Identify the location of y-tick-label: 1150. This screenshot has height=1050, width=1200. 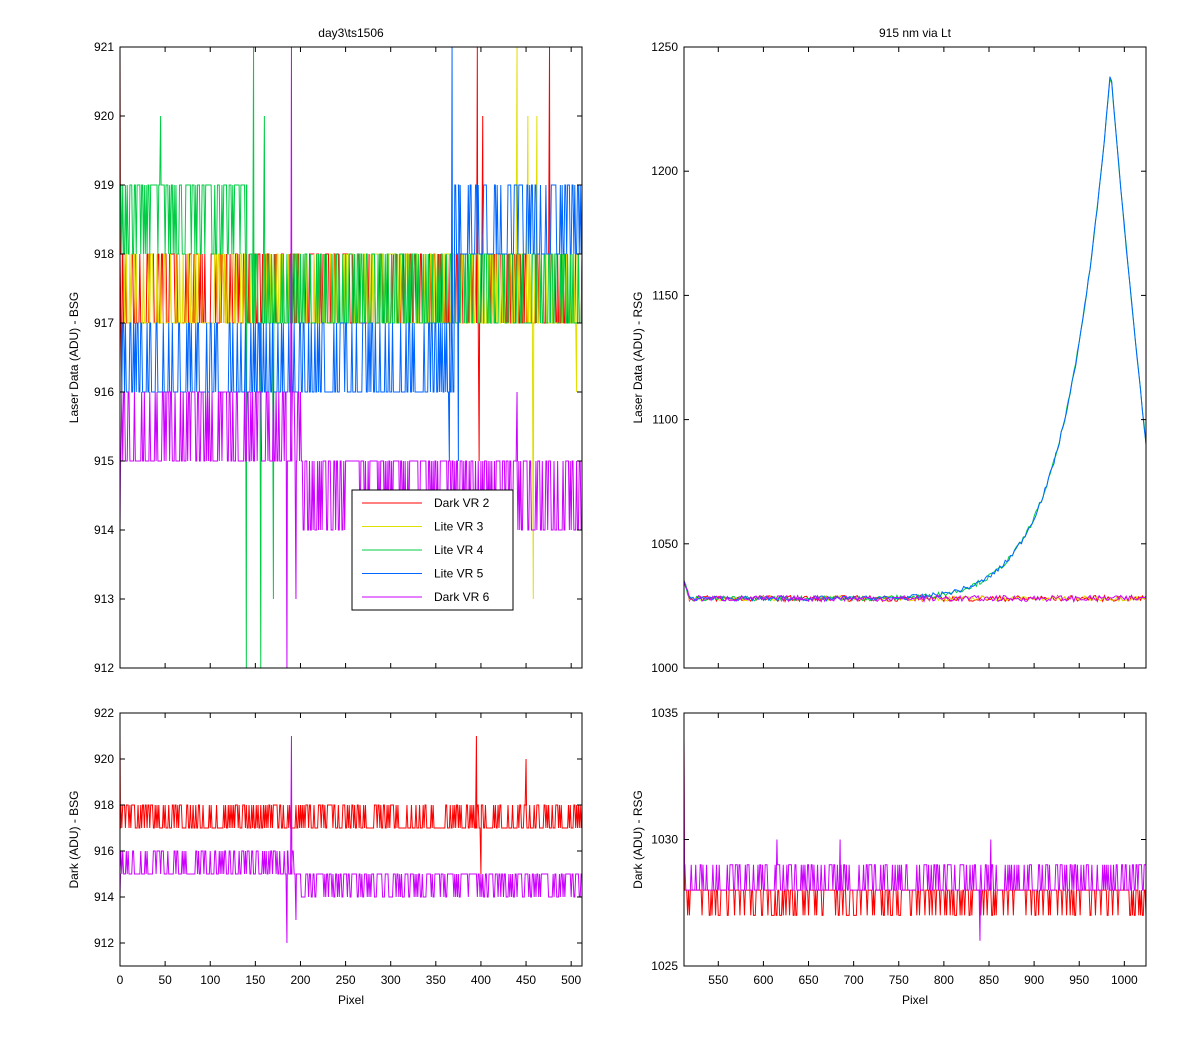
(665, 295).